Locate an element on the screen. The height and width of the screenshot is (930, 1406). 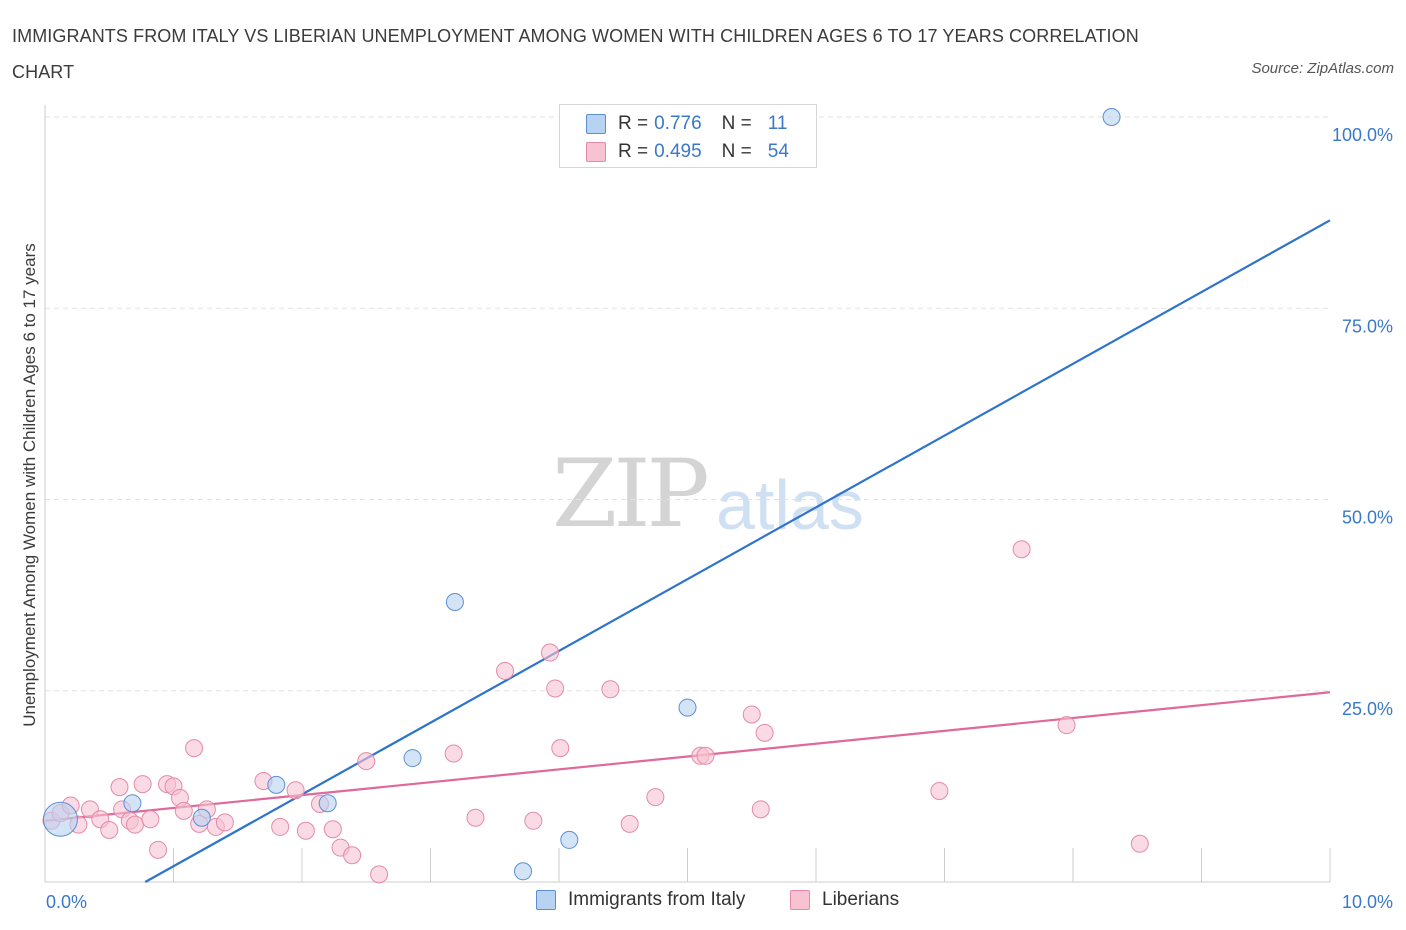
chart-source: Source: ZipAtlas.com is located at coordinates (1322, 68).